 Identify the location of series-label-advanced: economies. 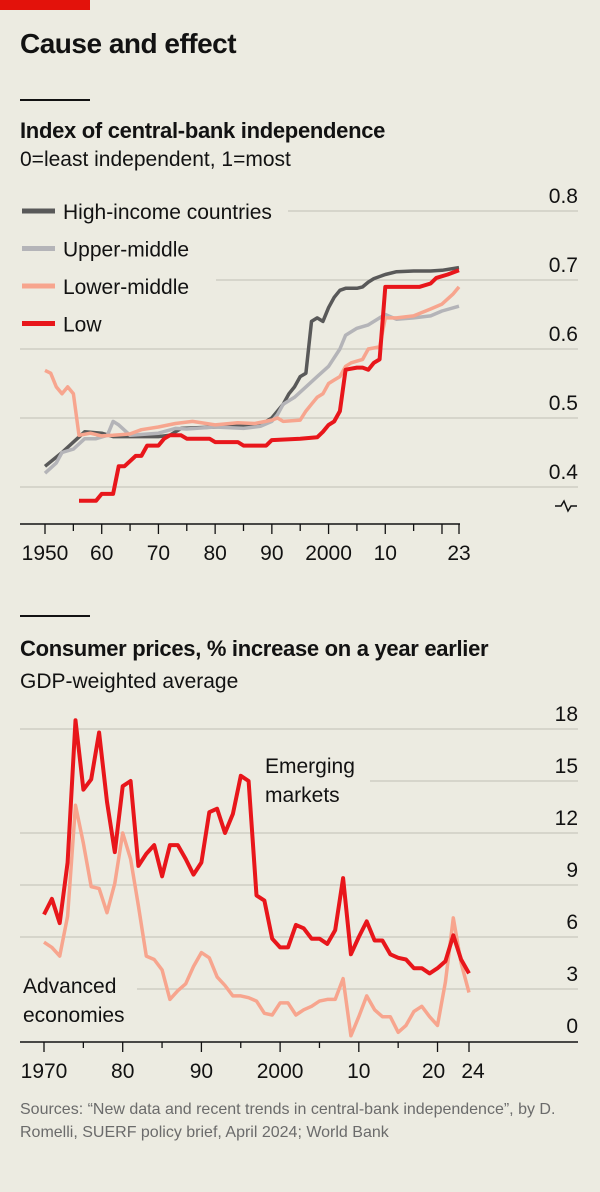
(74, 1015).